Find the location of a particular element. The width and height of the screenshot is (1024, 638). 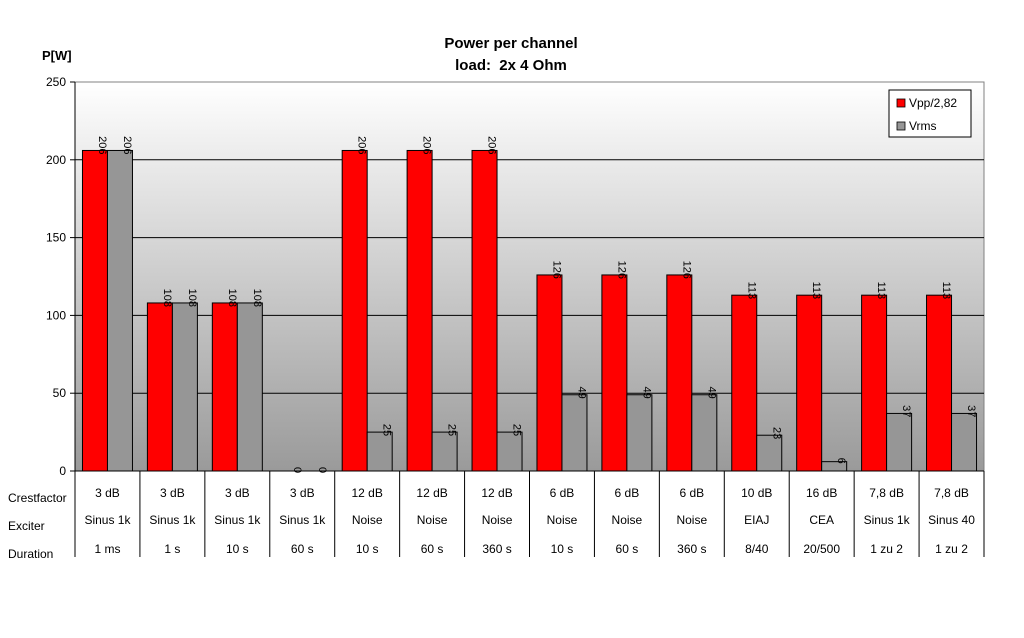

bar-value-label: 23 is located at coordinates (776, 433).